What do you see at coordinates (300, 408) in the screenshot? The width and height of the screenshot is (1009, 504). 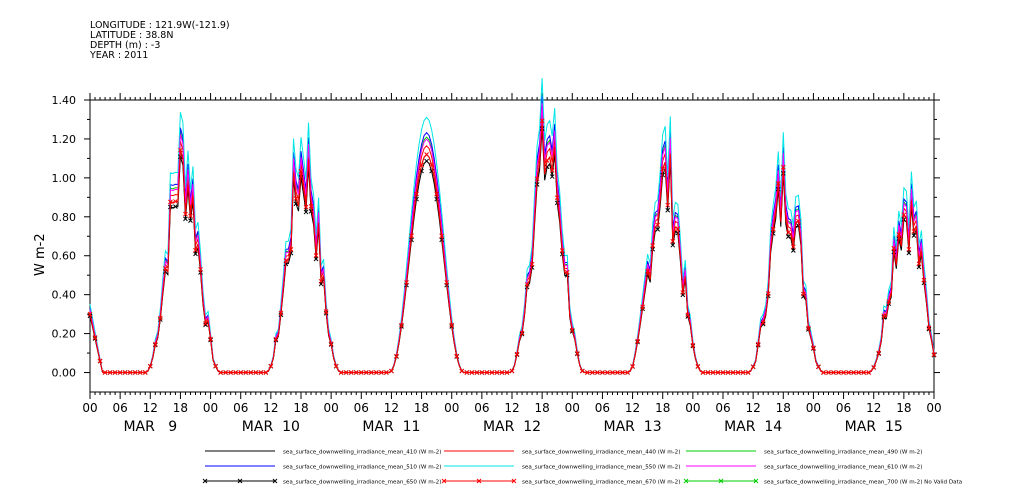 I see `x-tick-label: 18` at bounding box center [300, 408].